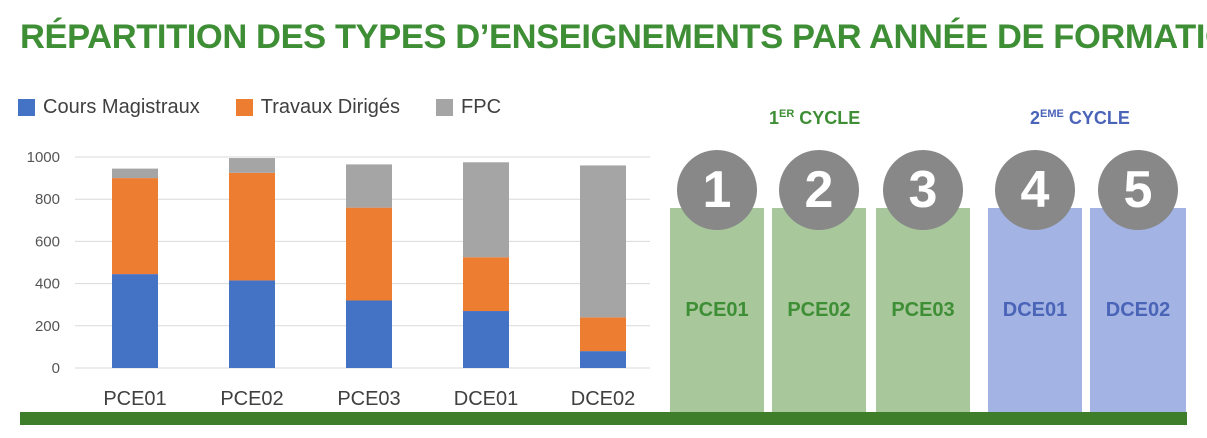  I want to click on column-label: DCE02, so click(1138, 309).